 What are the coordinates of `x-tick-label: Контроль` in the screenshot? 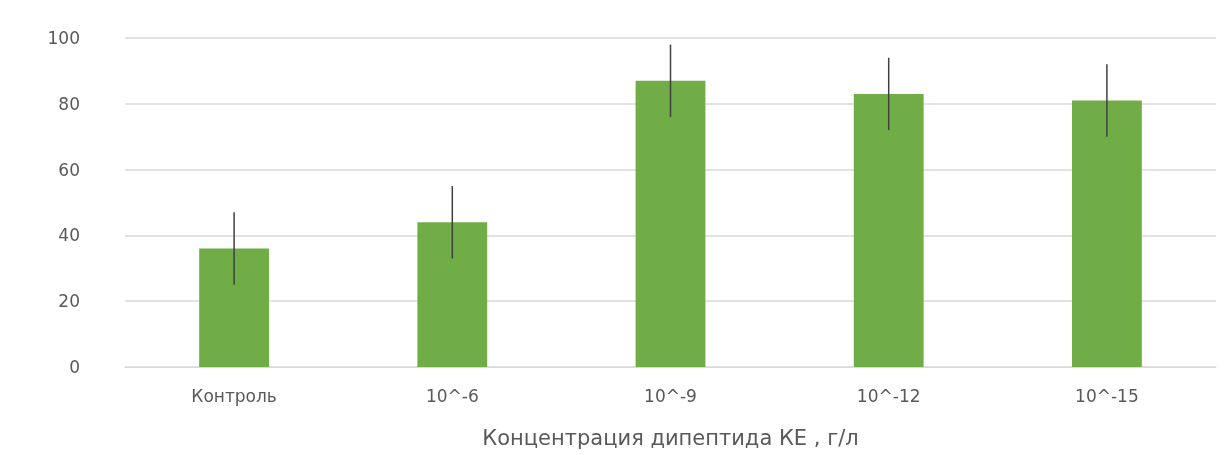 It's located at (234, 395).